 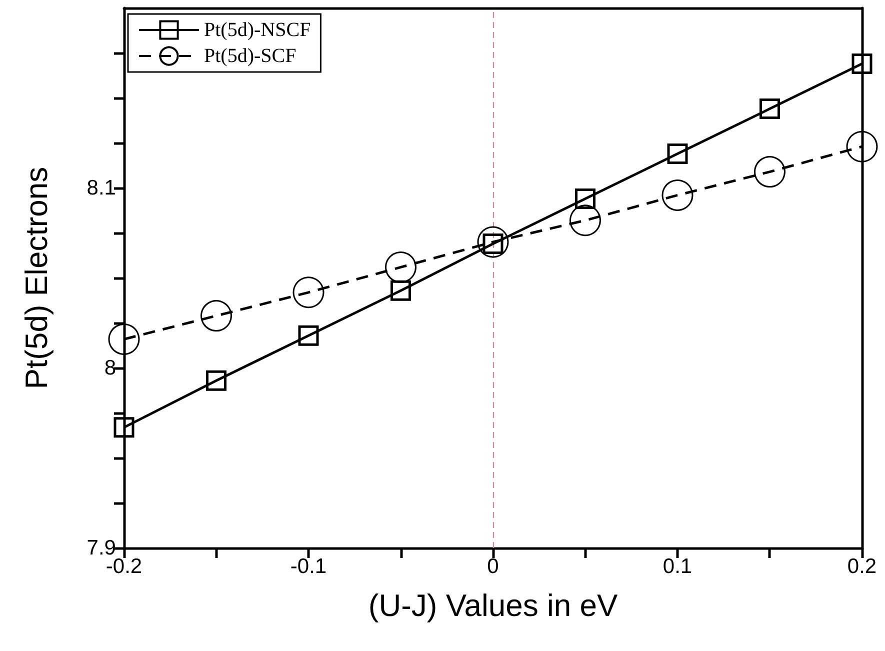 I want to click on x-tick-label: 0, so click(x=493, y=566).